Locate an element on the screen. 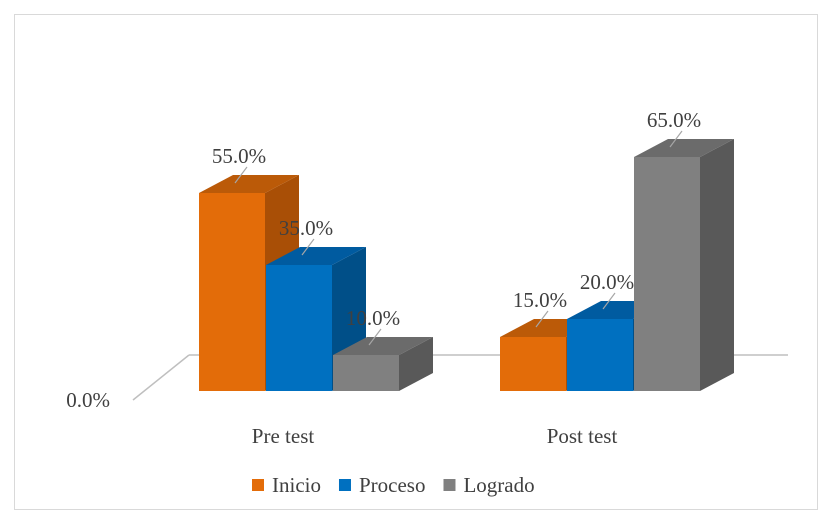  legend-label-inicio: Inicio is located at coordinates (296, 485).